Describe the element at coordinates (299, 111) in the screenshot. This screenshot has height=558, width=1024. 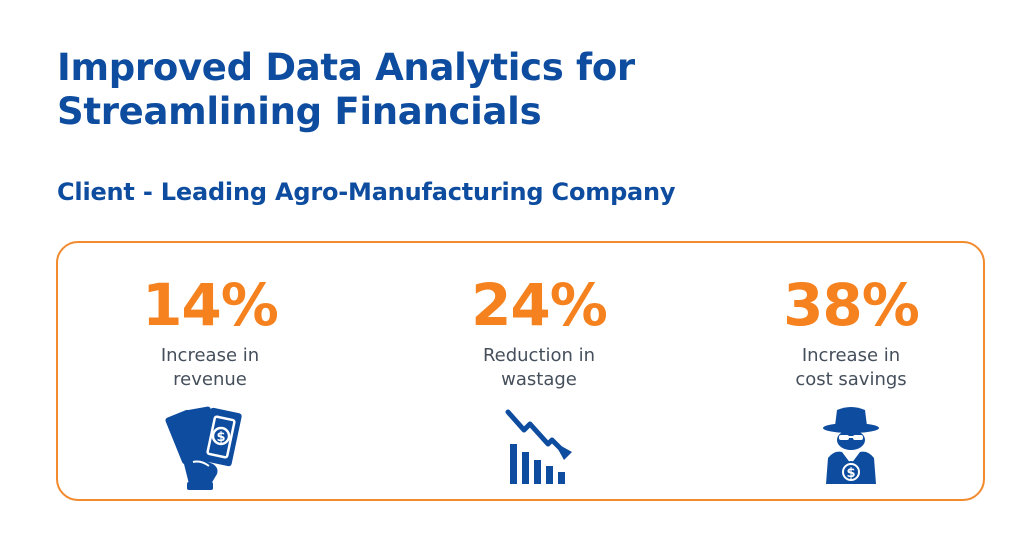
I see `title-line-2: Streamlining Financials` at that location.